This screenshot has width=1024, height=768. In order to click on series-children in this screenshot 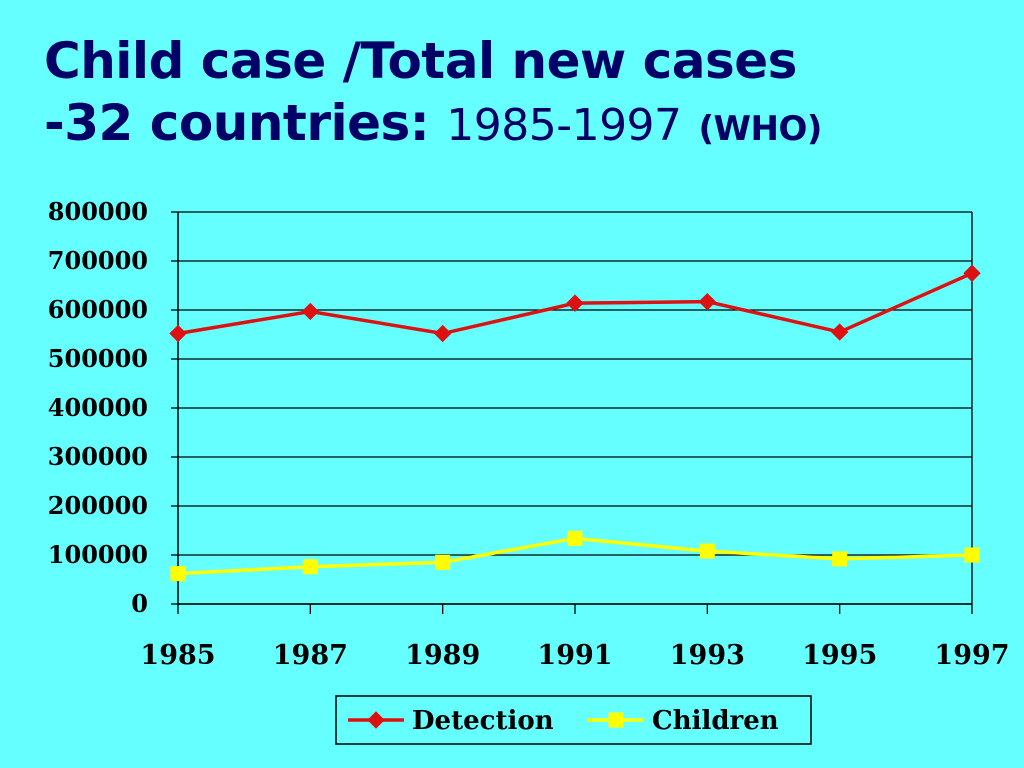, I will do `click(575, 556)`.